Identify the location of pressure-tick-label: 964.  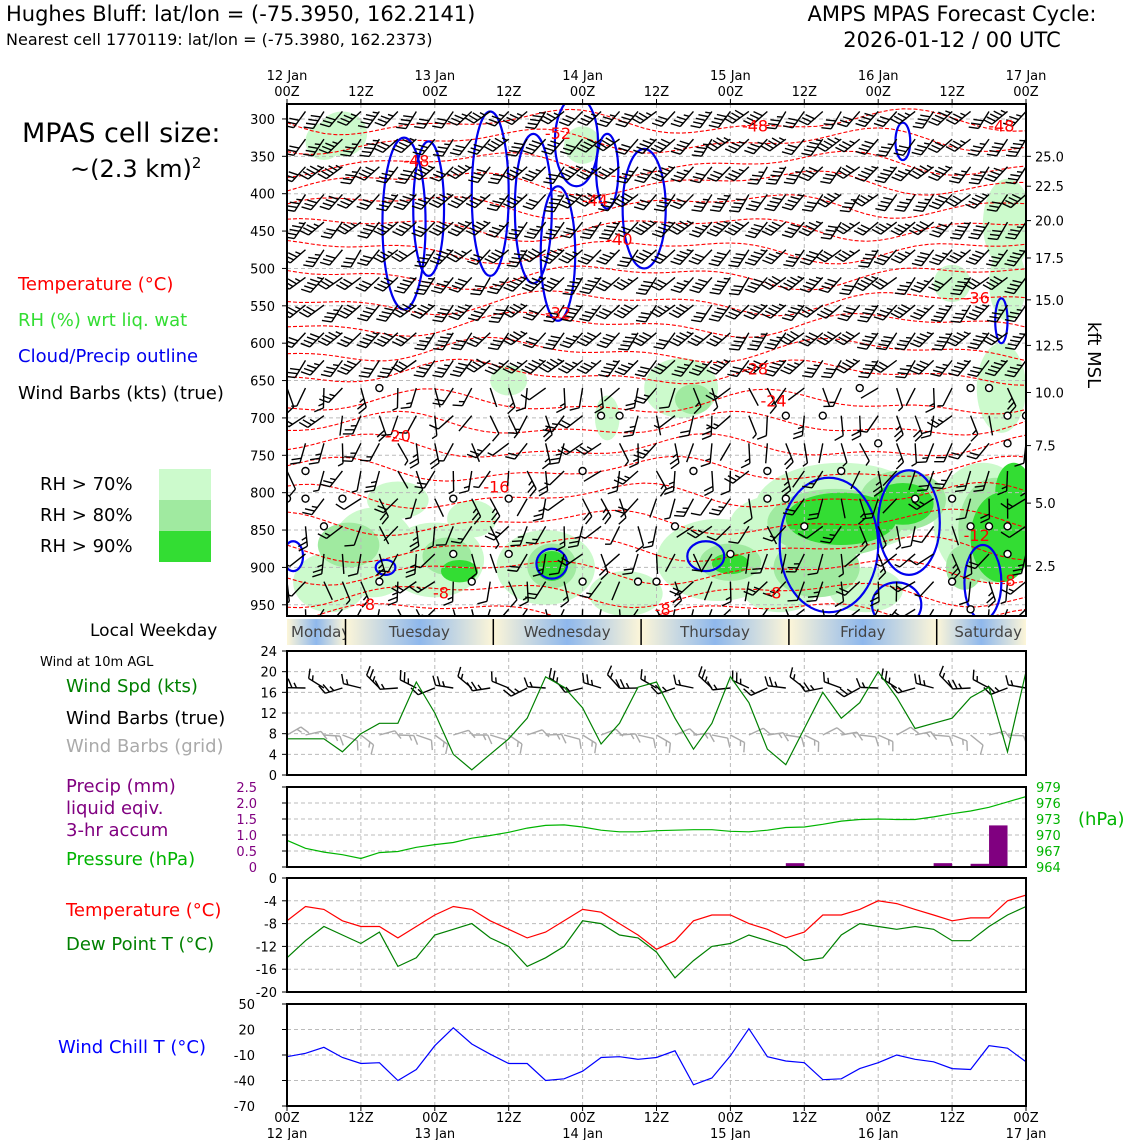
(1048, 868).